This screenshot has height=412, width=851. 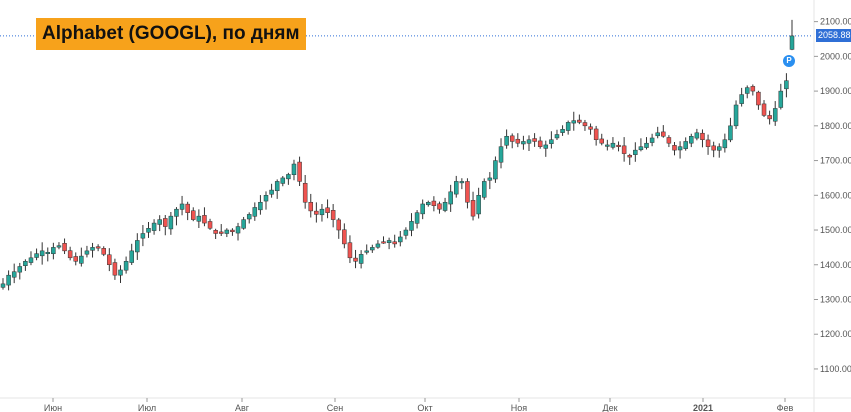 What do you see at coordinates (789, 61) in the screenshot?
I see `event-marker-icon: P` at bounding box center [789, 61].